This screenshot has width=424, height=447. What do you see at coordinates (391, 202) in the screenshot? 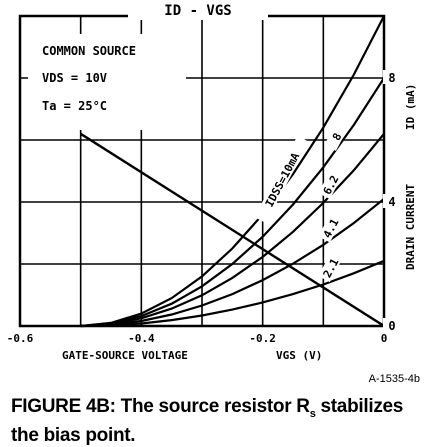
I see `y-tick-label: 4` at bounding box center [391, 202].